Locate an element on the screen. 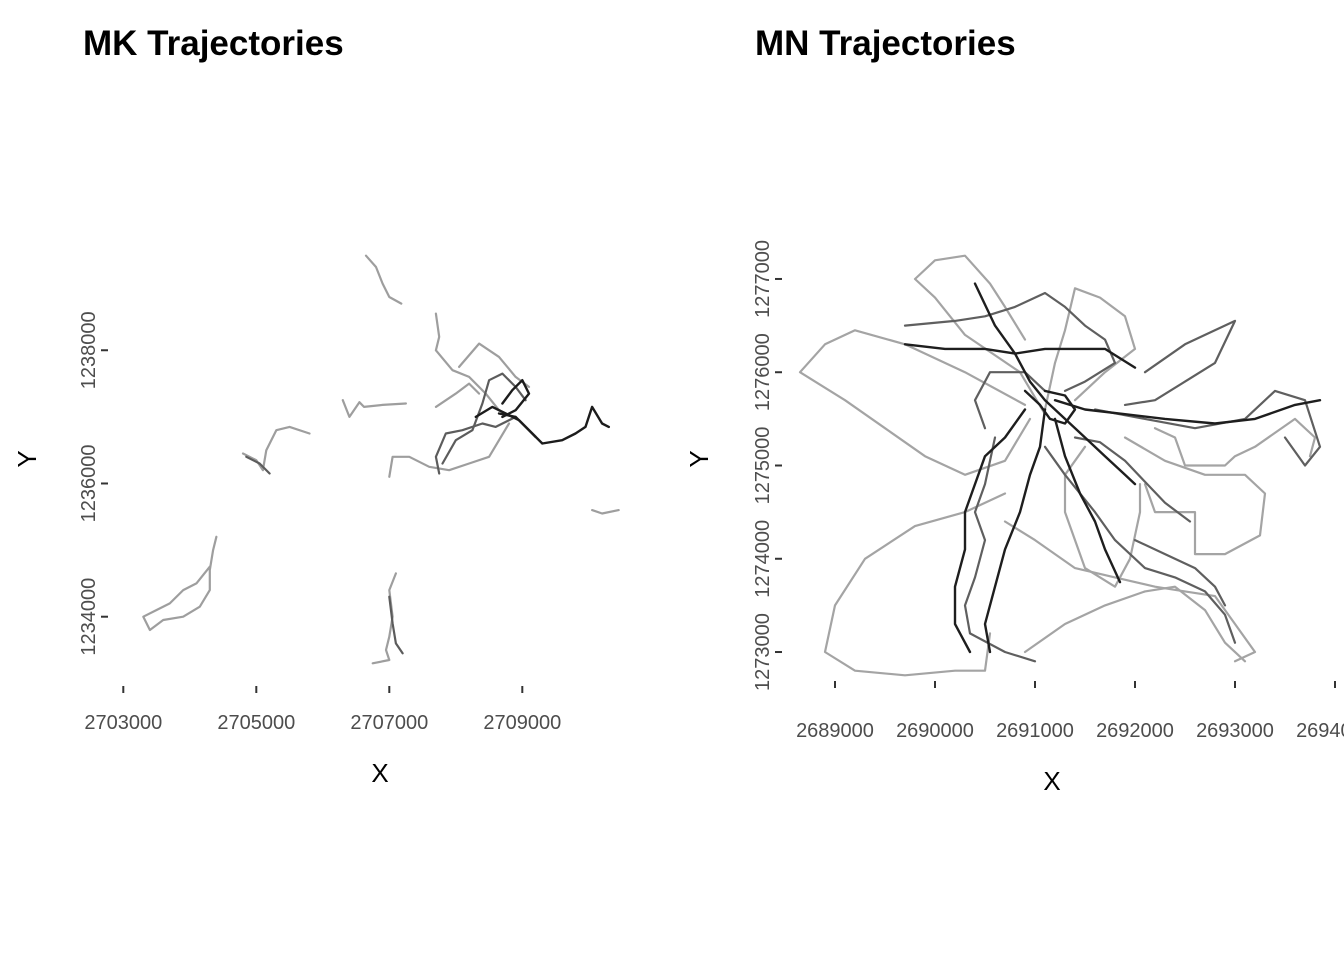 The height and width of the screenshot is (960, 1344). mn-y-tick-label: 1276000 is located at coordinates (763, 372).